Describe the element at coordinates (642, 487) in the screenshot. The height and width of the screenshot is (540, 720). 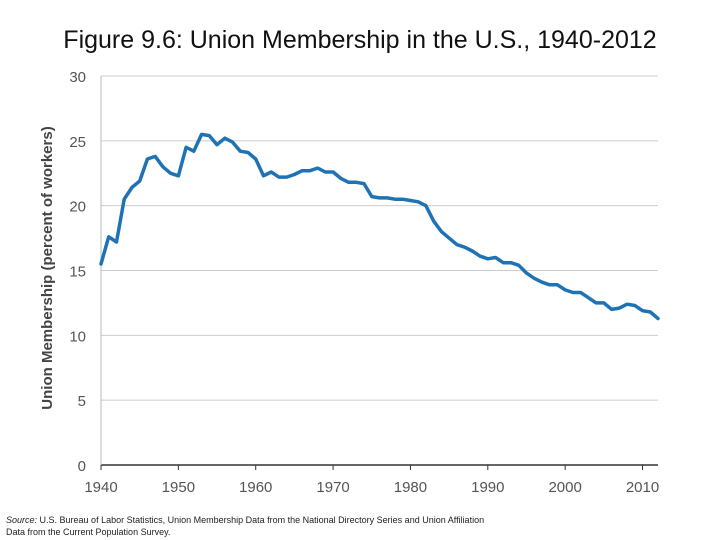
I see `x-tick-label: 2010` at that location.